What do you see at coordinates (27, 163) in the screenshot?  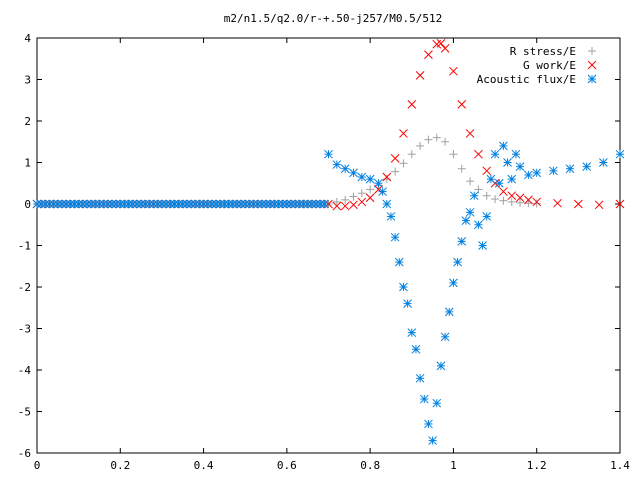 I see `y-tick-label: 1` at bounding box center [27, 163].